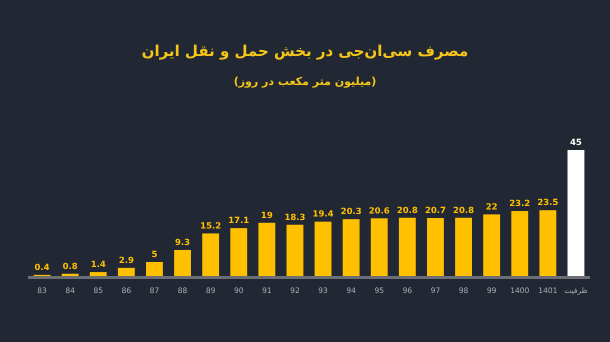 The width and height of the screenshot is (610, 342). Describe the element at coordinates (547, 203) in the screenshot. I see `data-label: 23.5` at that location.